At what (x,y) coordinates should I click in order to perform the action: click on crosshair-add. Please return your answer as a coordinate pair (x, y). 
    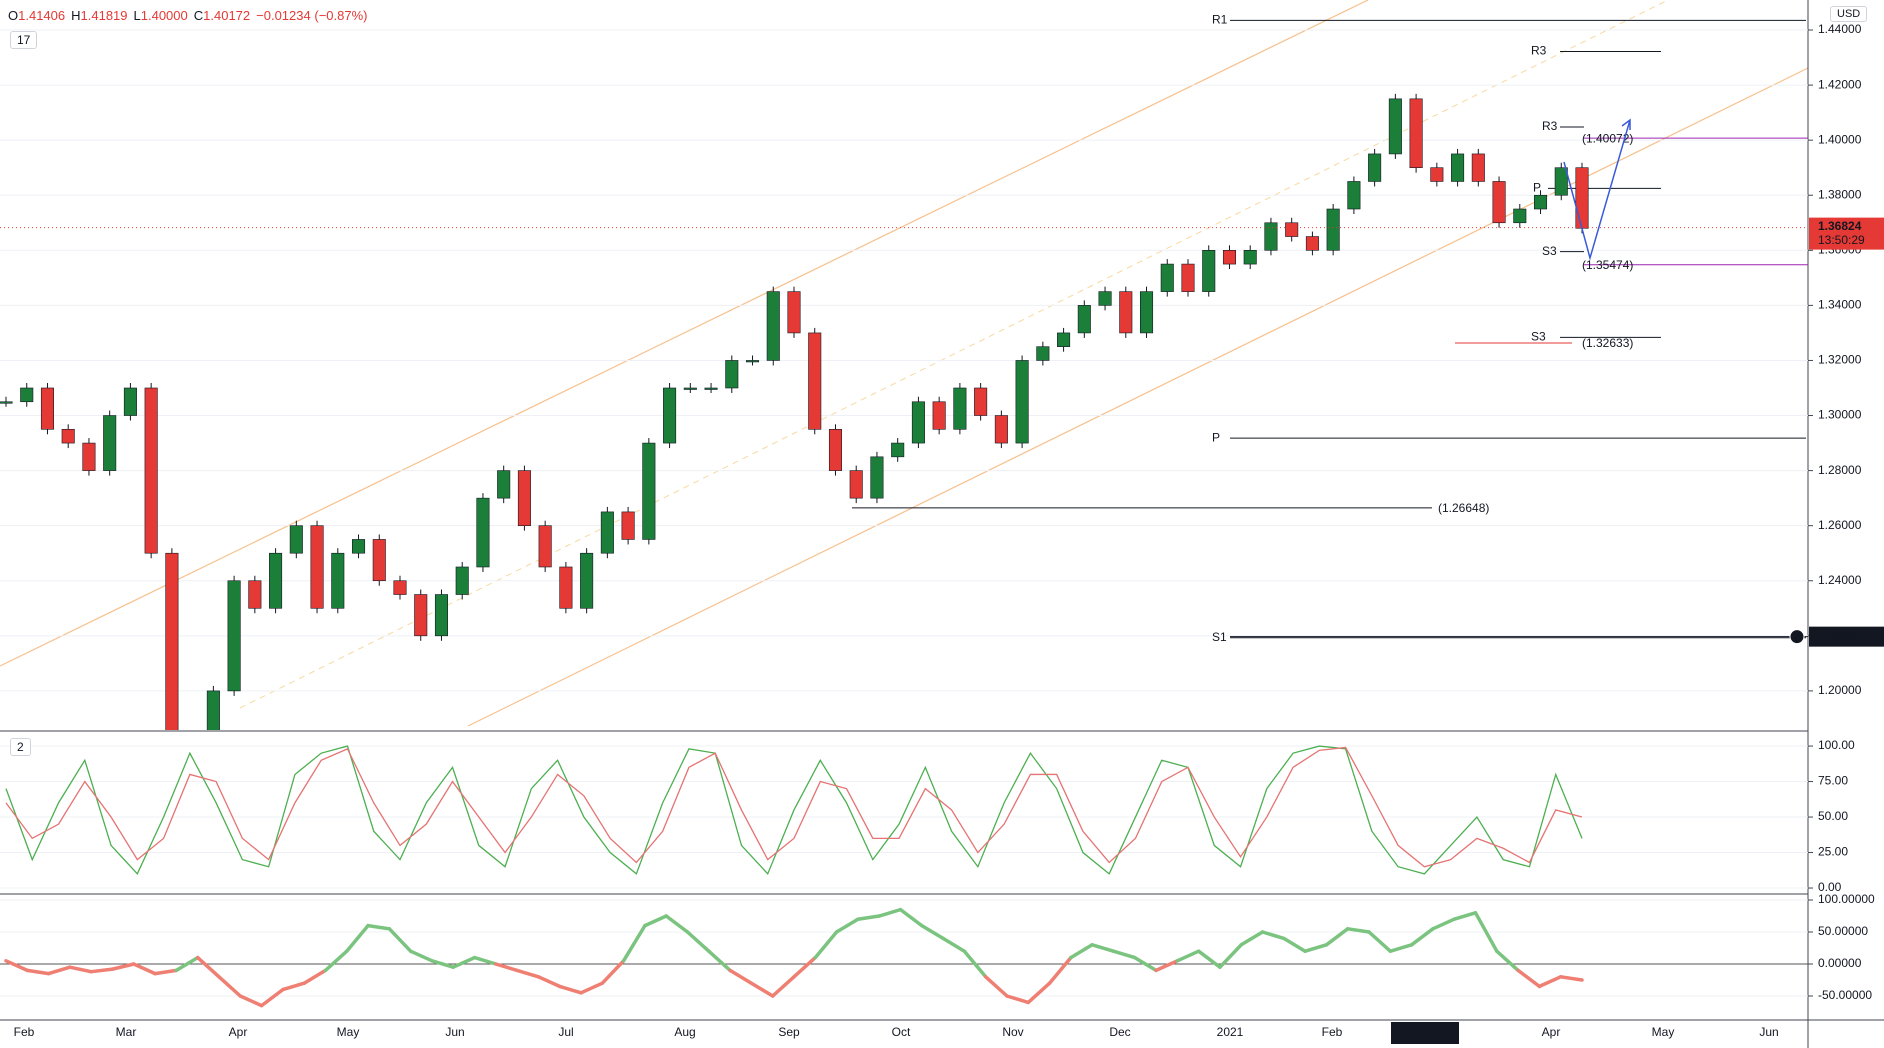
    Looking at the image, I should click on (1797, 637).